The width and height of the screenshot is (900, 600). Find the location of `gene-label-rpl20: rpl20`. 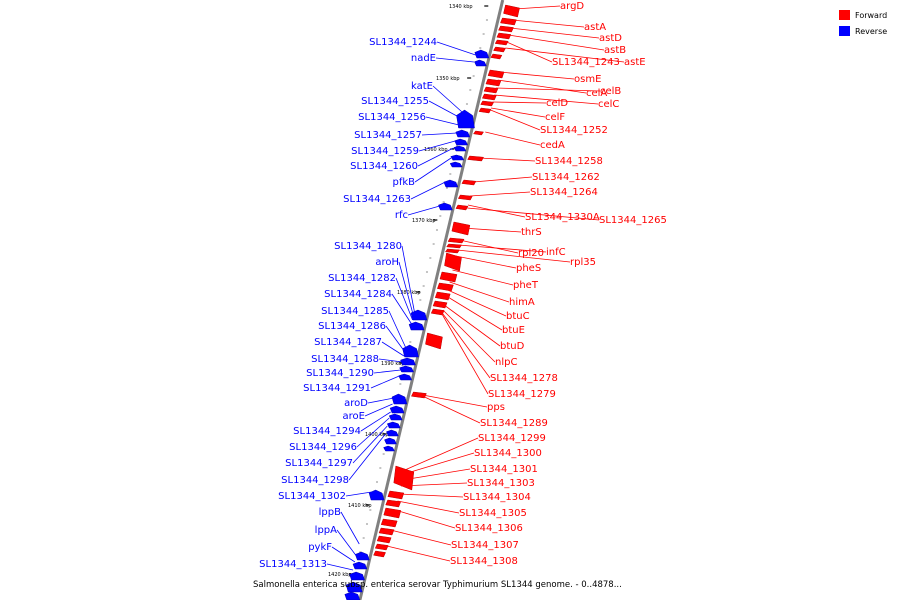

gene-label-rpl20: rpl20 is located at coordinates (501, 249).